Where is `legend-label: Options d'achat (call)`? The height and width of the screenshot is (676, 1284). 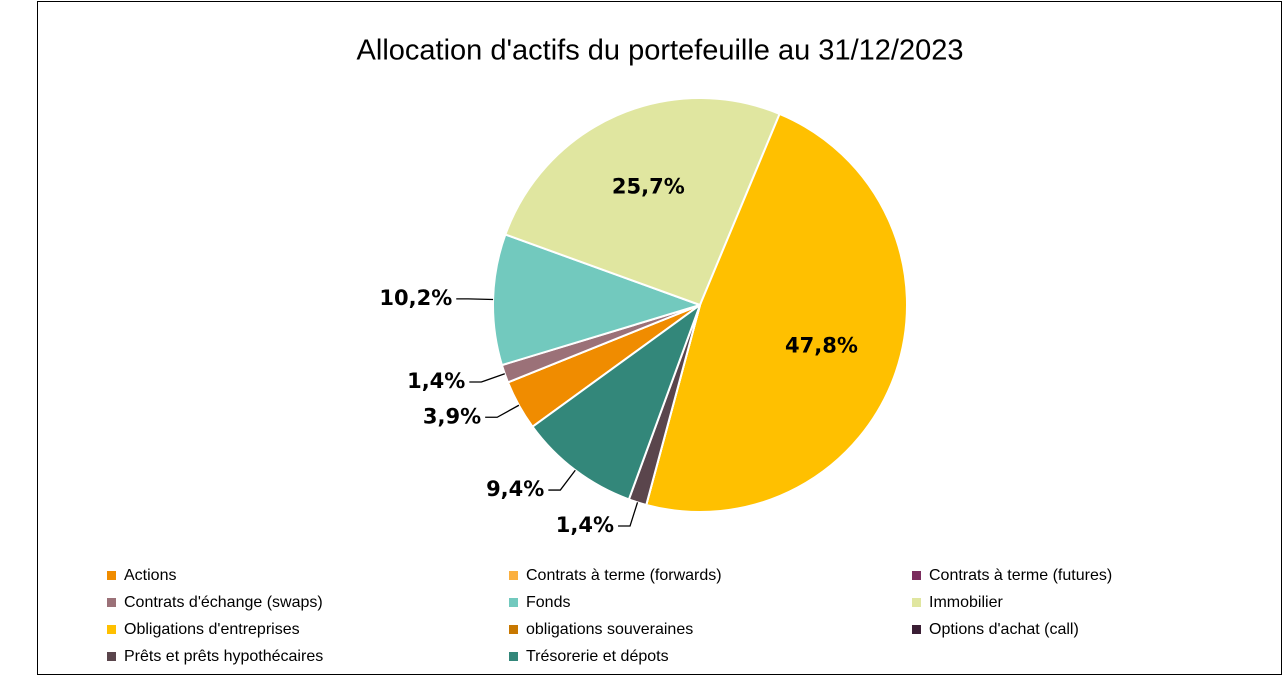 legend-label: Options d'achat (call) is located at coordinates (1004, 629).